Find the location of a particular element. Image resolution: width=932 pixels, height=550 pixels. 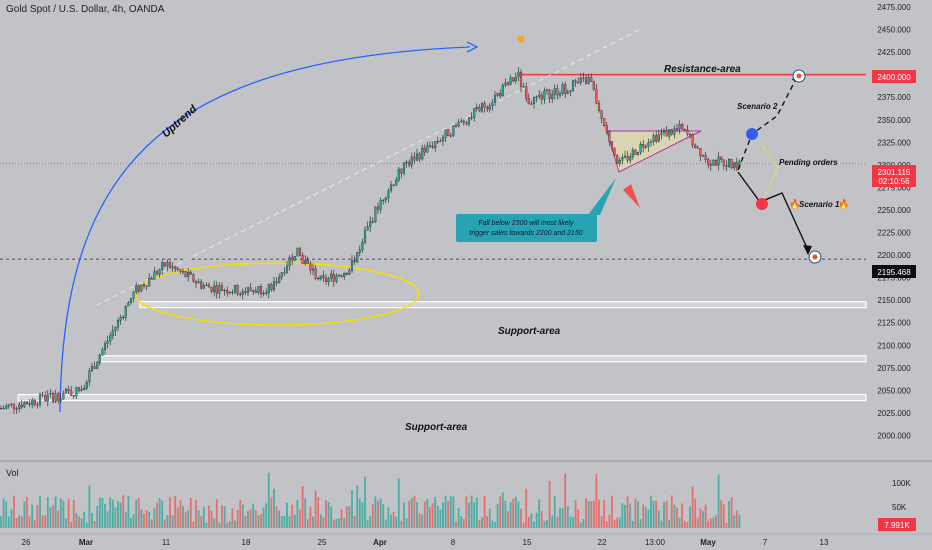

resistance-area-label: Resistance-area is located at coordinates (702, 69).